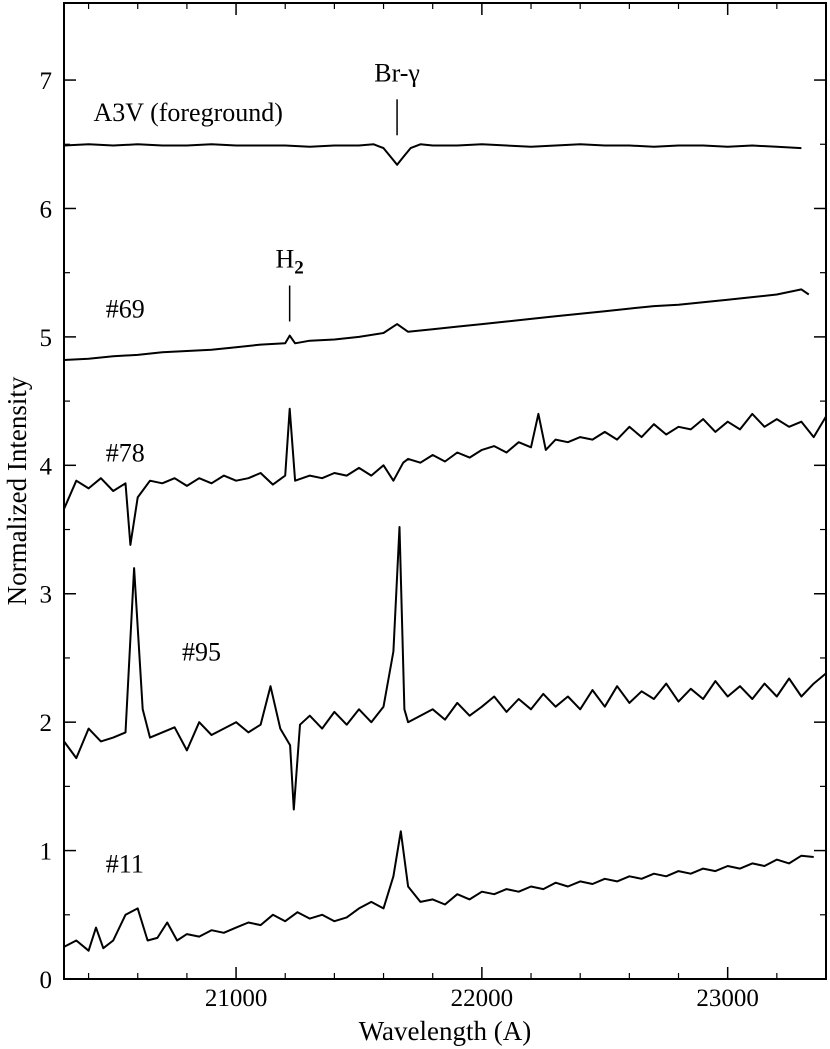  What do you see at coordinates (482, 998) in the screenshot?
I see `x-tick-label: 22000` at bounding box center [482, 998].